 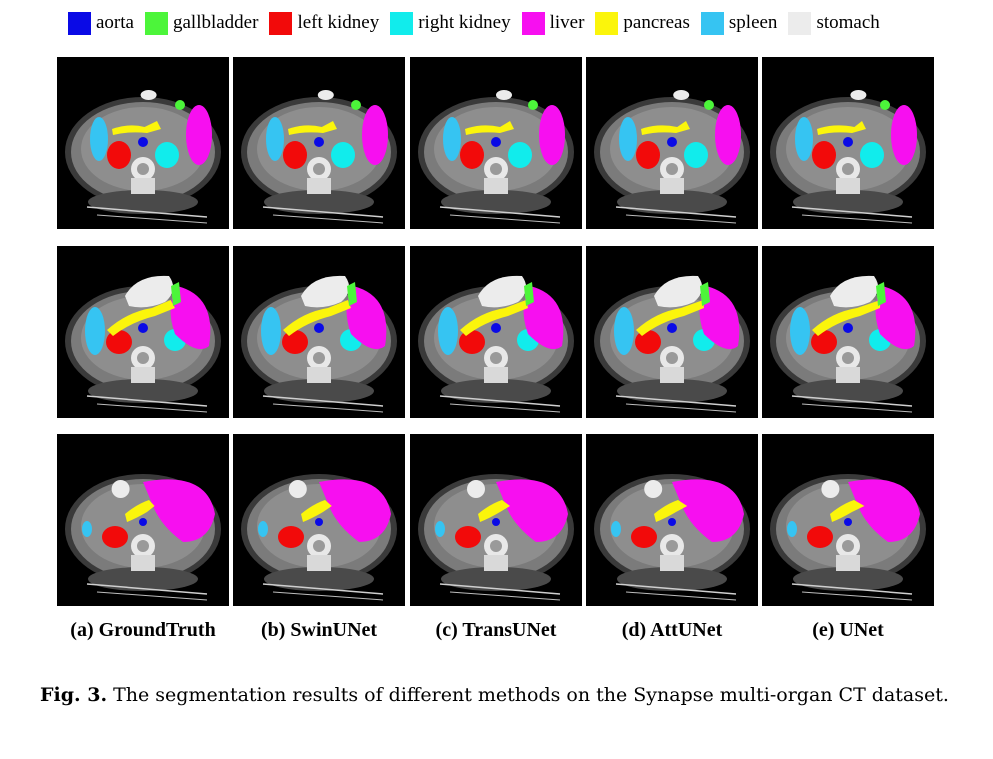 What do you see at coordinates (672, 143) in the screenshot?
I see `ct-slice-row1-col4` at bounding box center [672, 143].